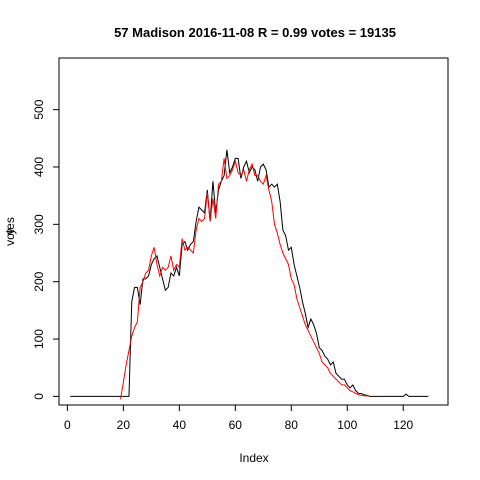 Image resolution: width=480 pixels, height=480 pixels. I want to click on y-tick-label: 100, so click(39, 339).